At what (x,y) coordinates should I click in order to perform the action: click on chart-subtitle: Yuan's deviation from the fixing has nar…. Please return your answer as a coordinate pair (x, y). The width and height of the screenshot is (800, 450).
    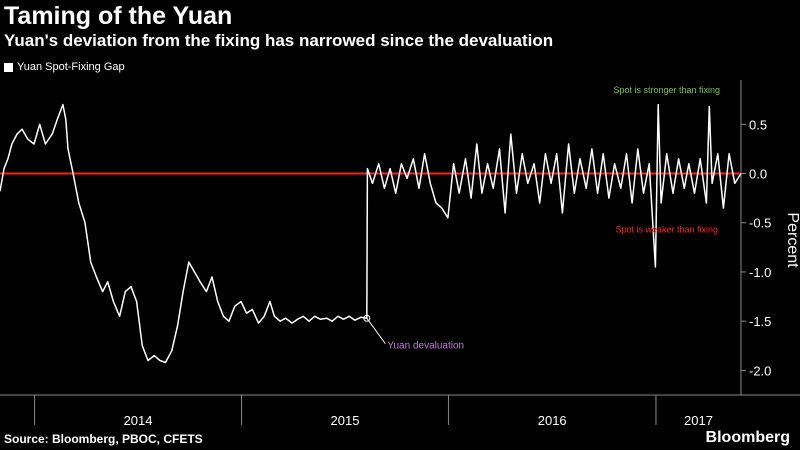
    Looking at the image, I should click on (279, 40).